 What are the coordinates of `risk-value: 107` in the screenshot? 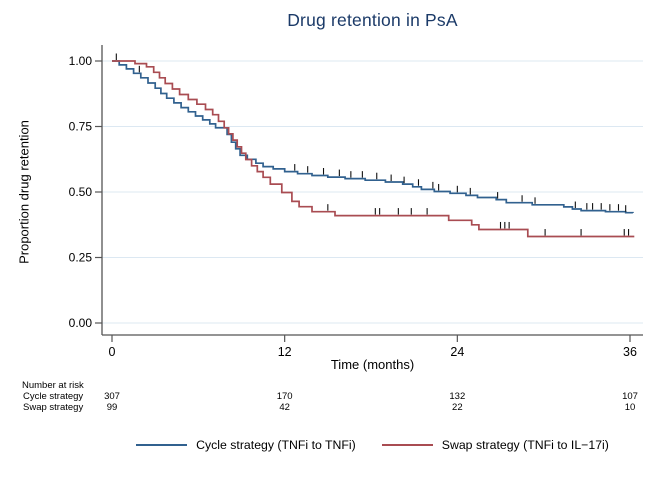 It's located at (630, 396).